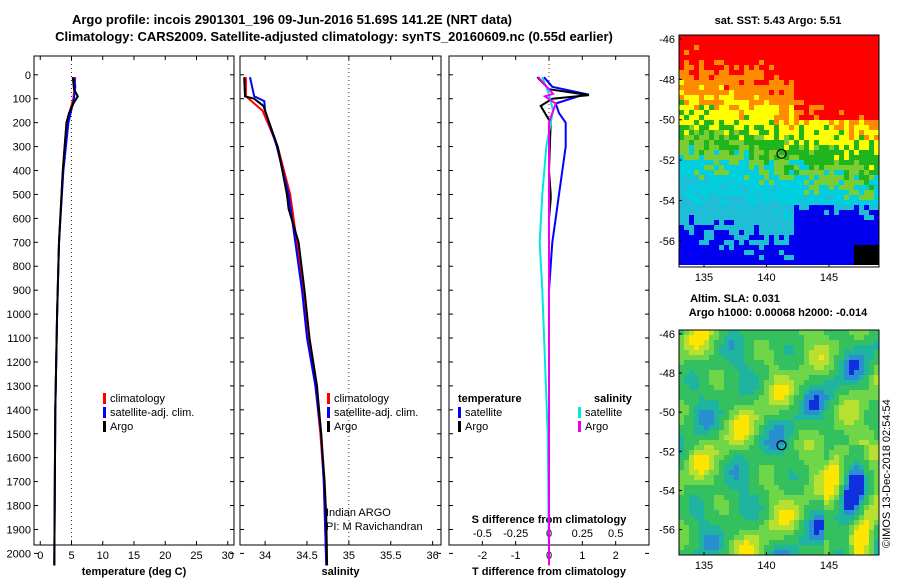  I want to click on map-y-tick-label: -56, so click(667, 242).